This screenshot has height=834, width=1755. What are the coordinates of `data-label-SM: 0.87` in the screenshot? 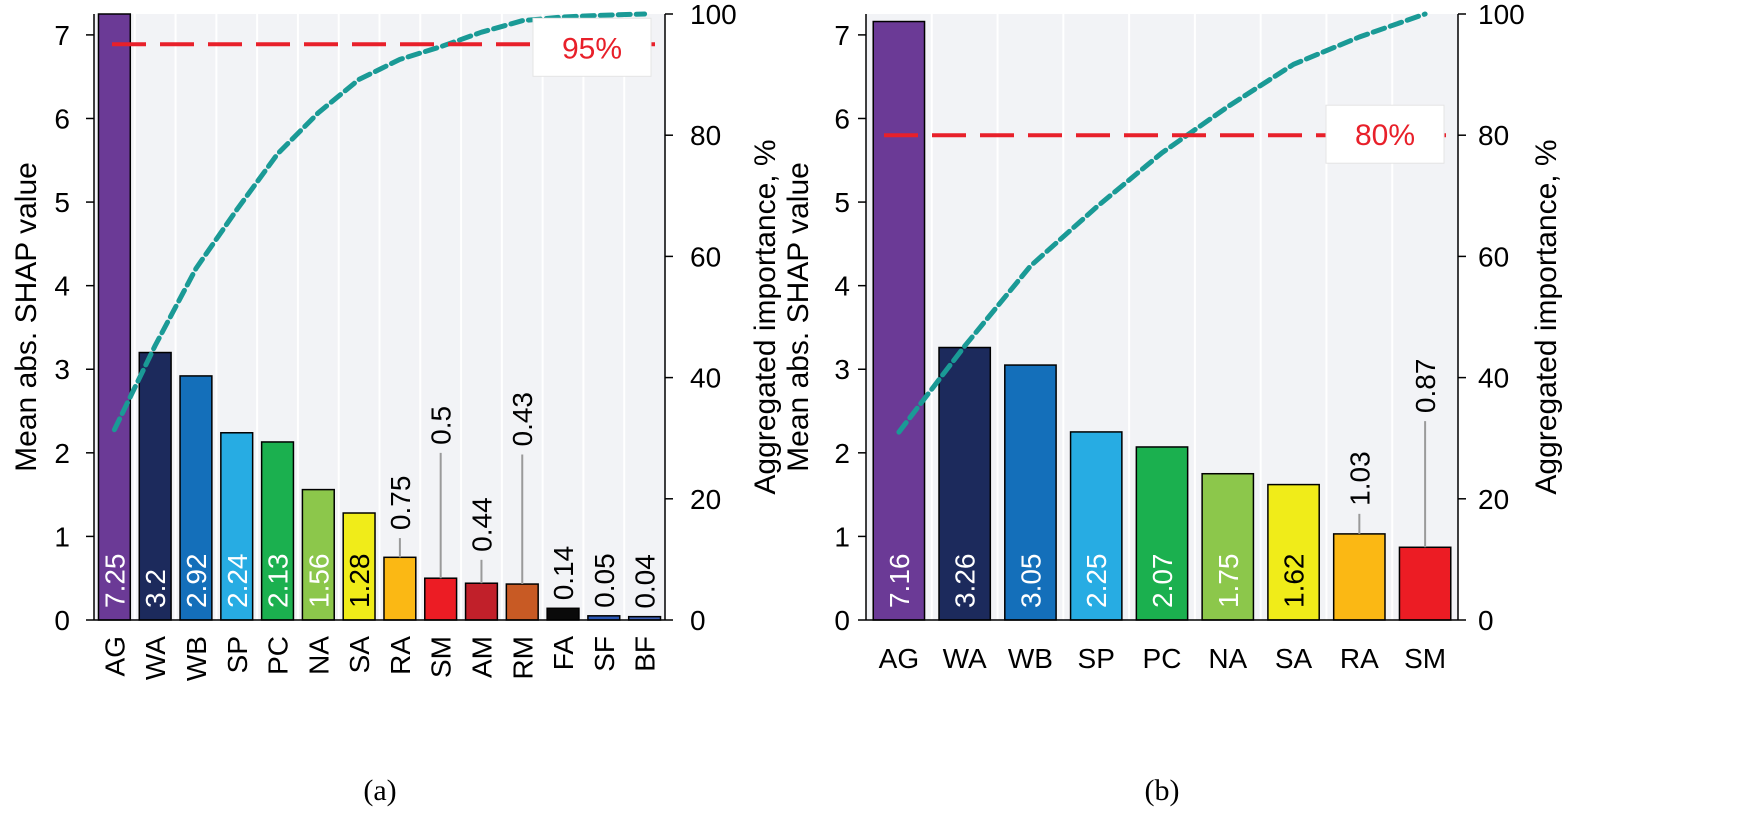 It's located at (1425, 386).